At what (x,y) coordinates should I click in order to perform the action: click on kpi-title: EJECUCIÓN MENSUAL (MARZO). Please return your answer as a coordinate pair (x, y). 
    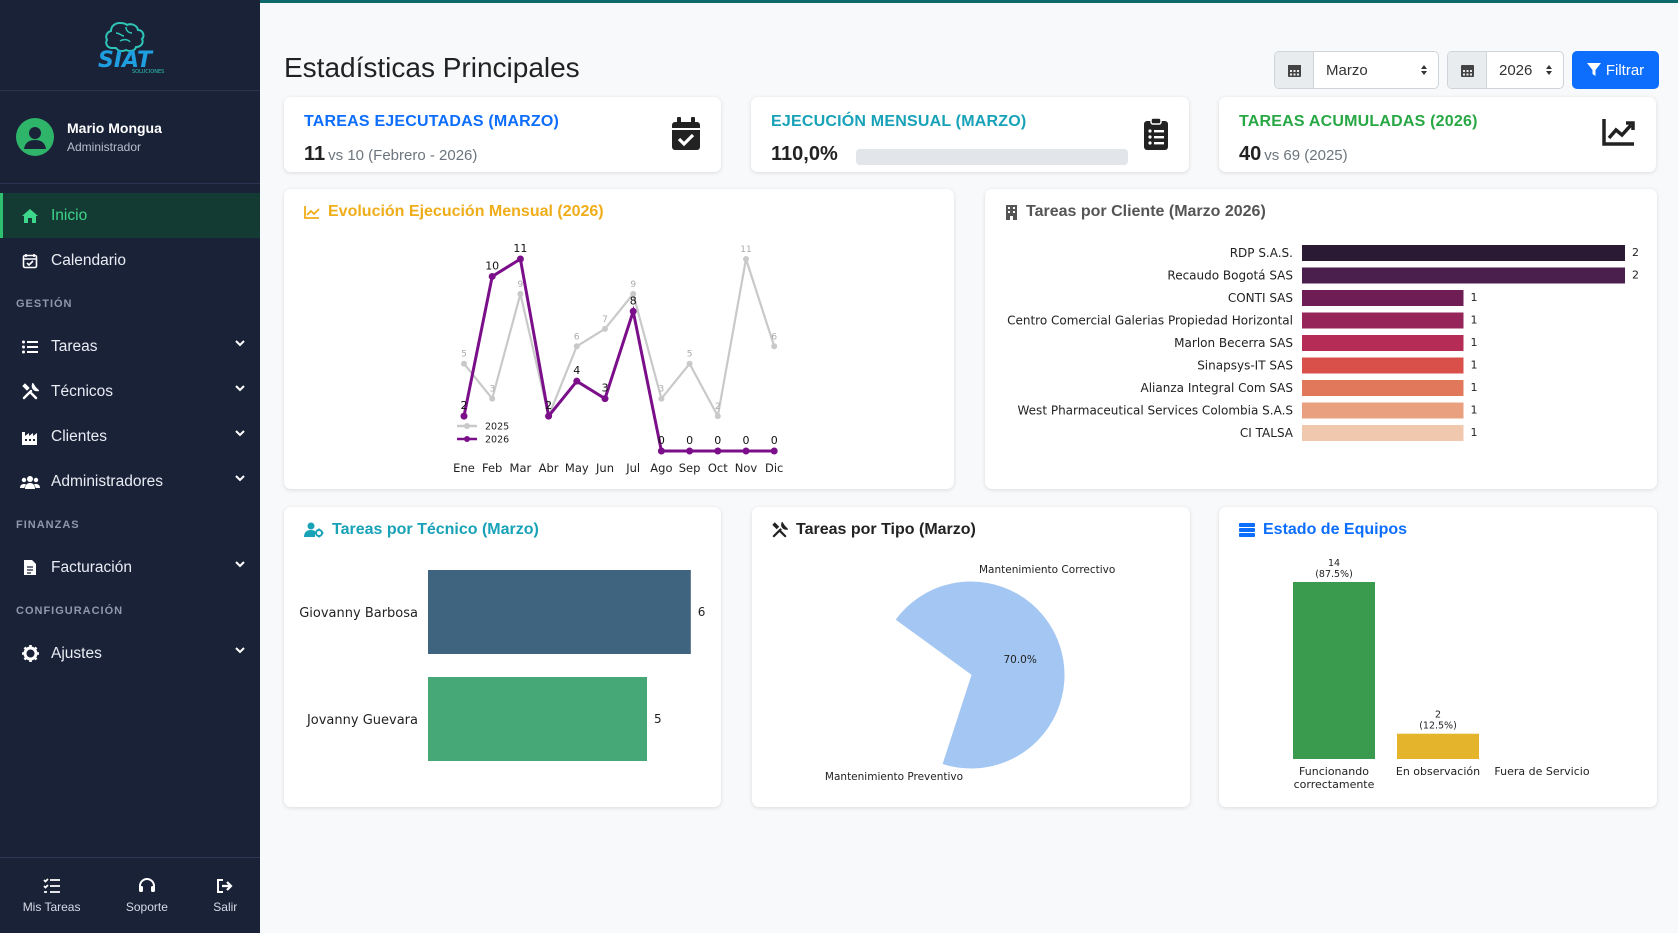
    Looking at the image, I should click on (899, 121).